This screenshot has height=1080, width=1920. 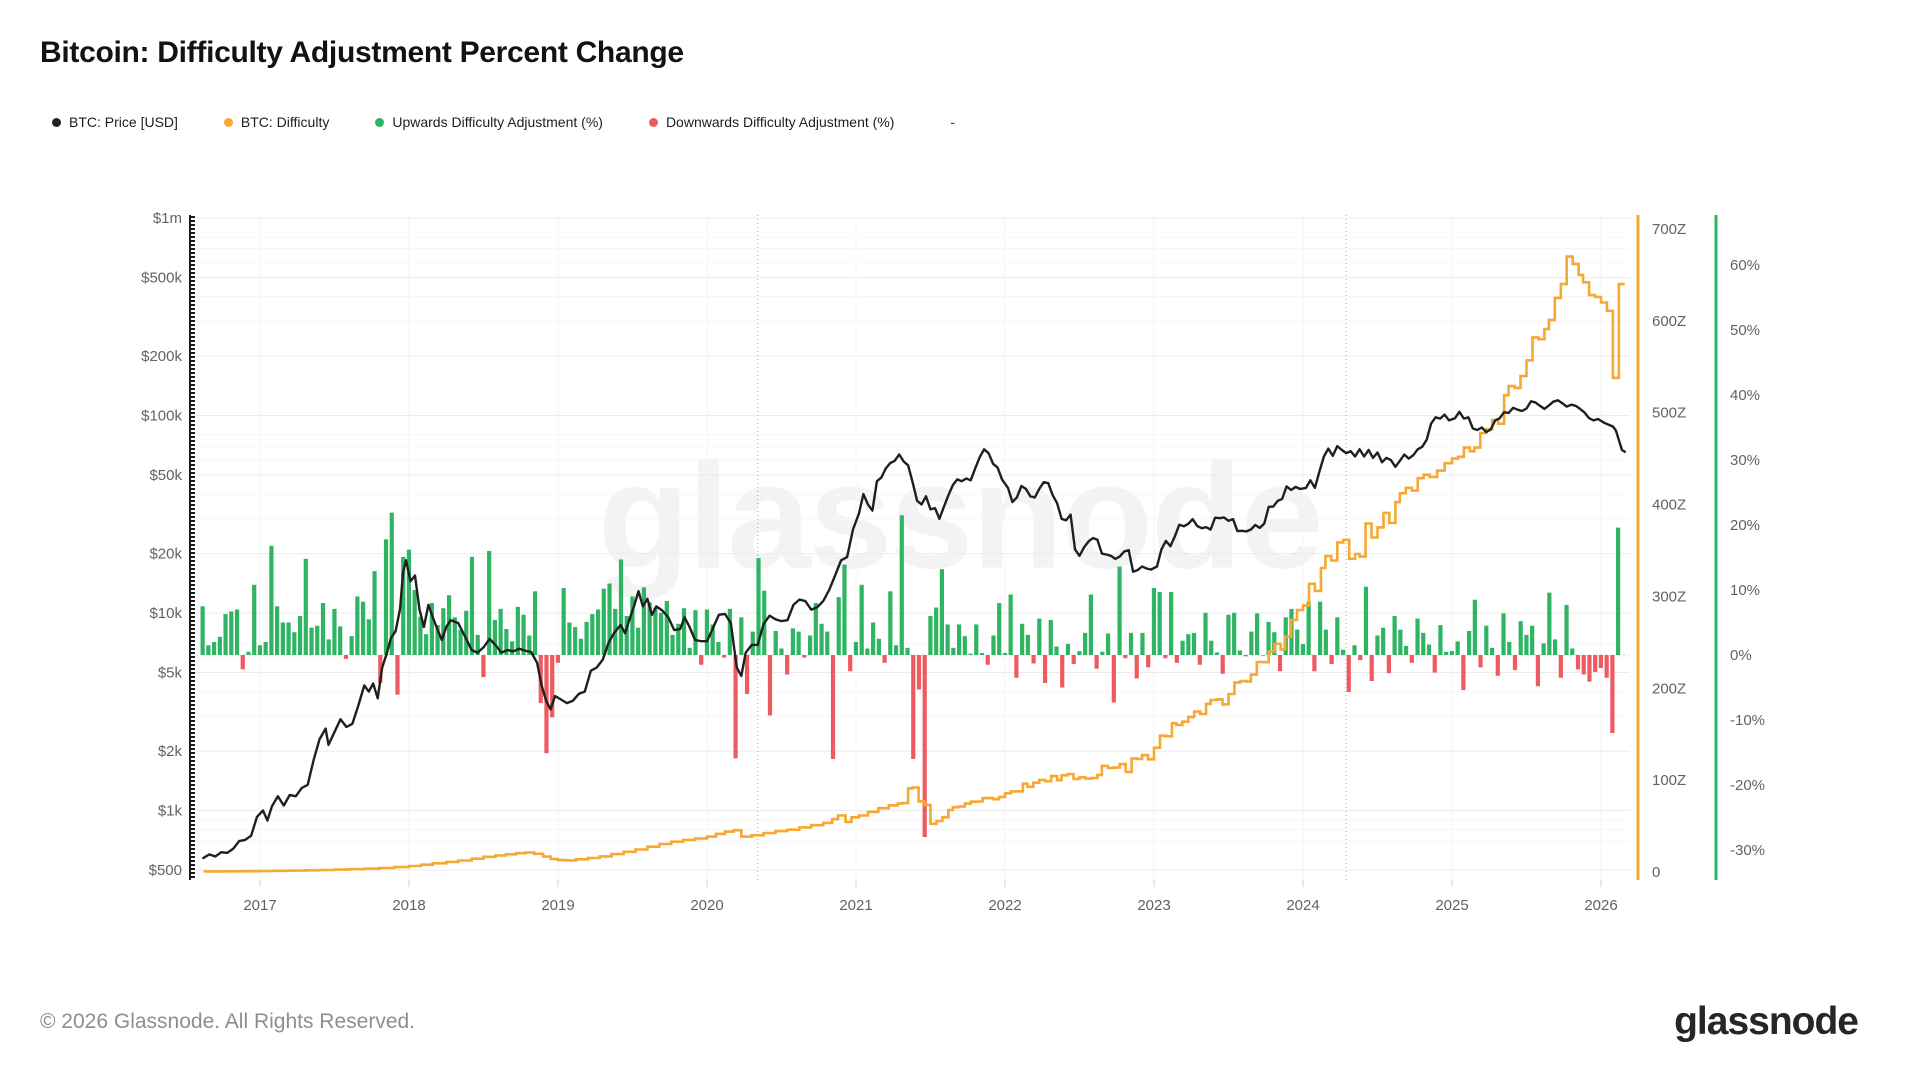 What do you see at coordinates (380, 122) in the screenshot?
I see `upwards-series-dot-icon` at bounding box center [380, 122].